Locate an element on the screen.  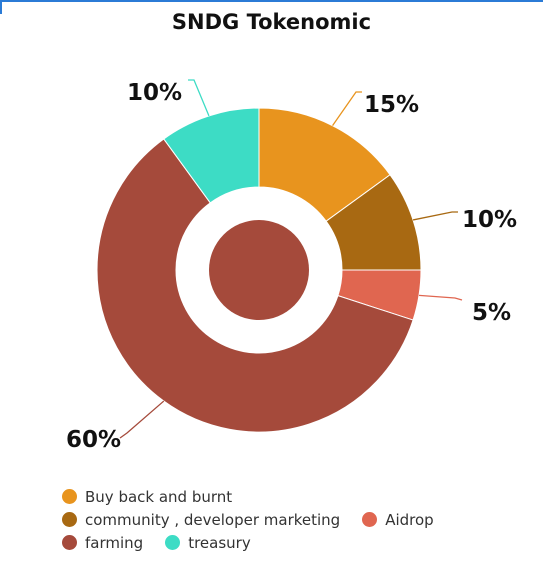
legend-item-aidrop: Aidrop is located at coordinates (398, 520).